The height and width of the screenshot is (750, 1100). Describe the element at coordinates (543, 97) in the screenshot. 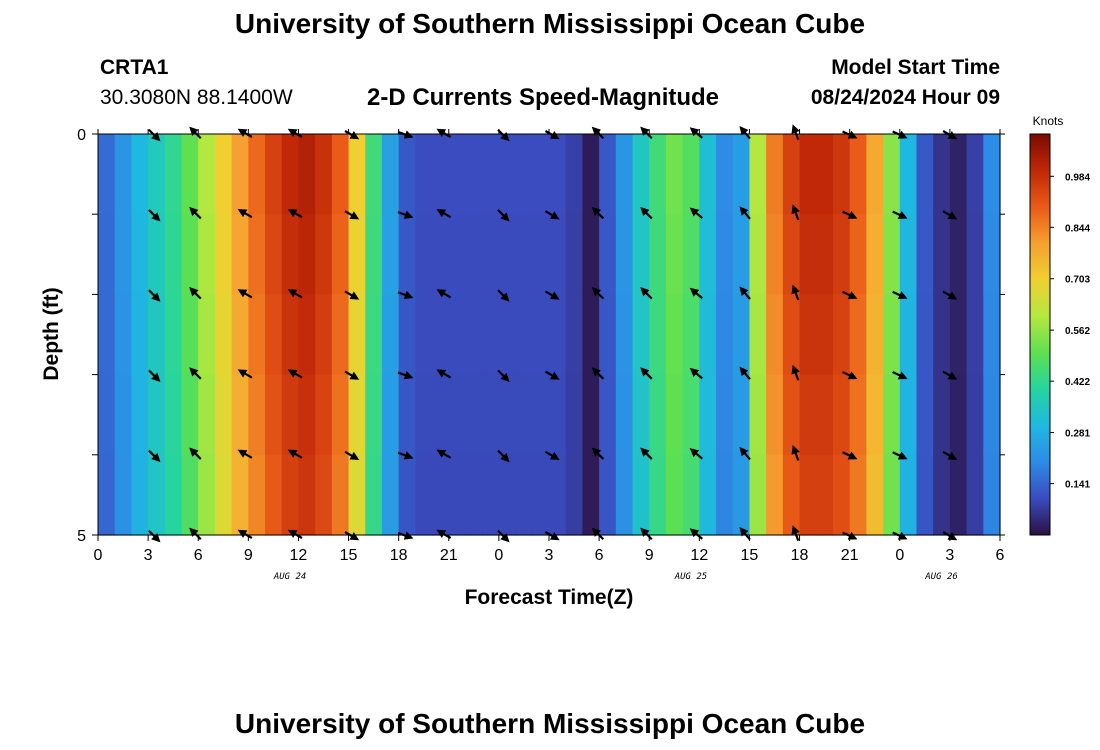

I see `plot-title: 2-D Currents Speed-Magnitude` at that location.